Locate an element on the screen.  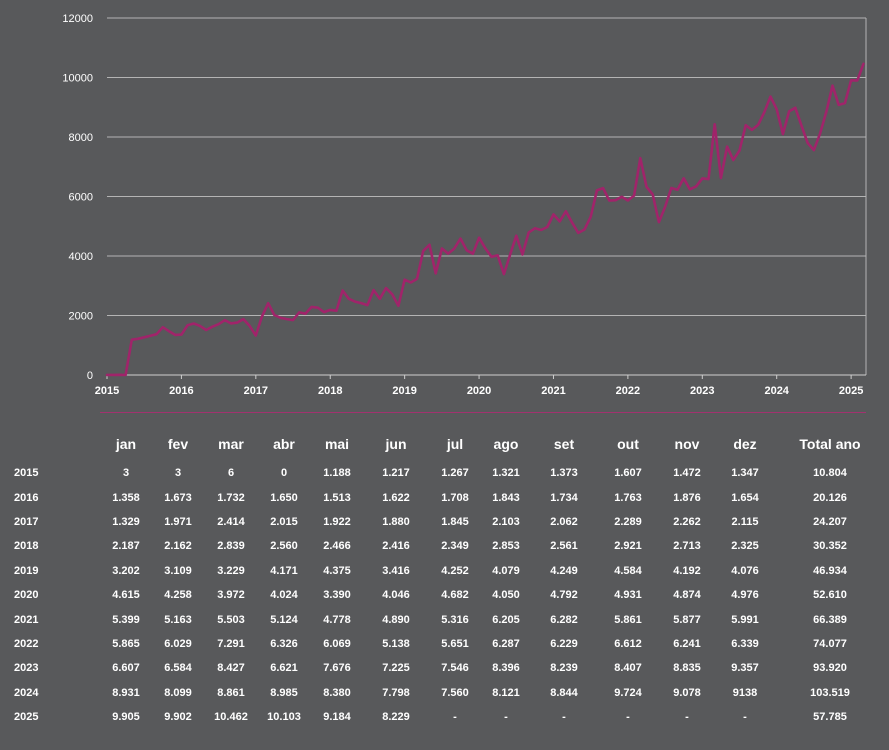
year-total-cell: 46.934 is located at coordinates (830, 570).